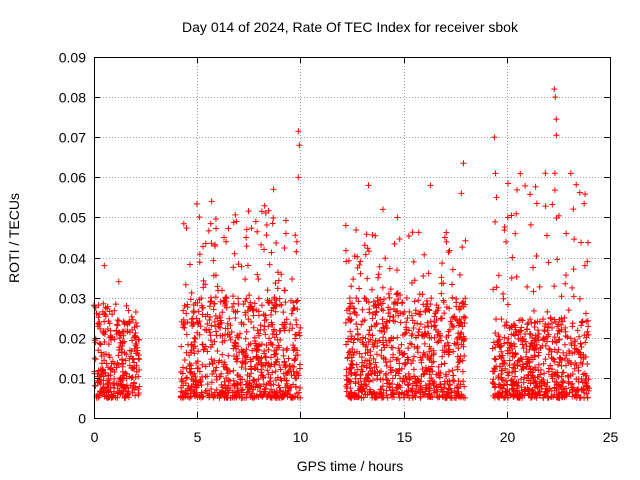 Image resolution: width=640 pixels, height=480 pixels. What do you see at coordinates (72, 218) in the screenshot?
I see `y-tick-label: 0.05` at bounding box center [72, 218].